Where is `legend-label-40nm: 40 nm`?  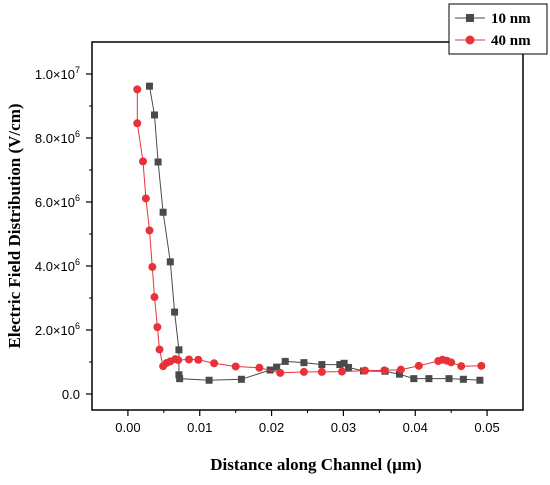 legend-label-40nm: 40 nm is located at coordinates (511, 41).